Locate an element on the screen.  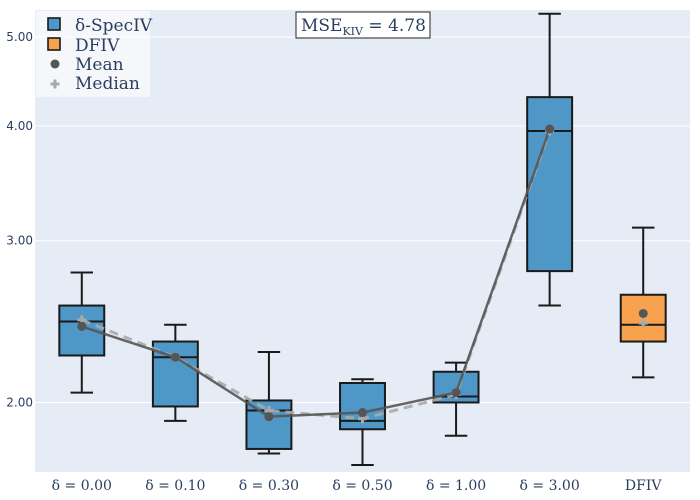
x-tick-label: δ = 0.30 is located at coordinates (269, 486).